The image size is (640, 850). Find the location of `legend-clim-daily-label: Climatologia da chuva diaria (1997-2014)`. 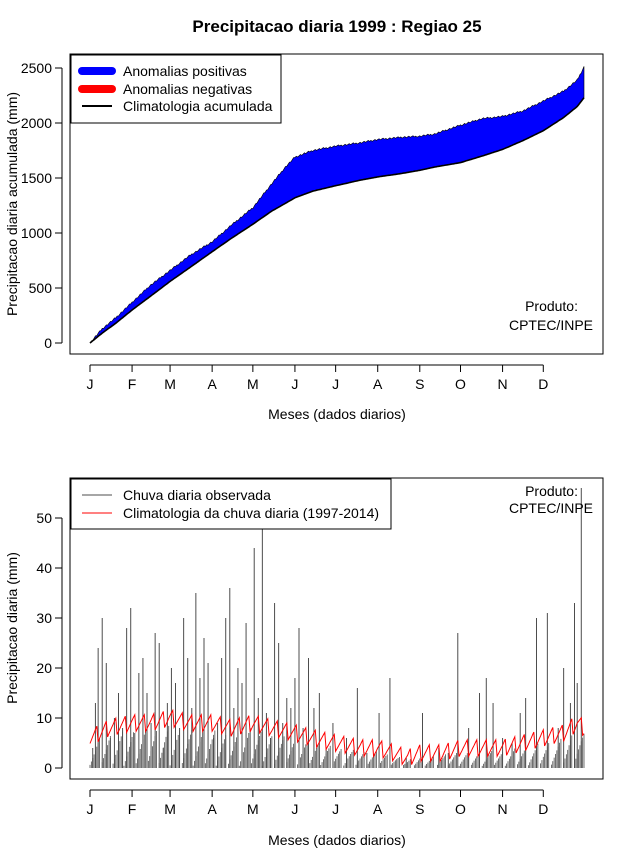

legend-clim-daily-label: Climatologia da chuva diaria (1997-2014) is located at coordinates (251, 513).